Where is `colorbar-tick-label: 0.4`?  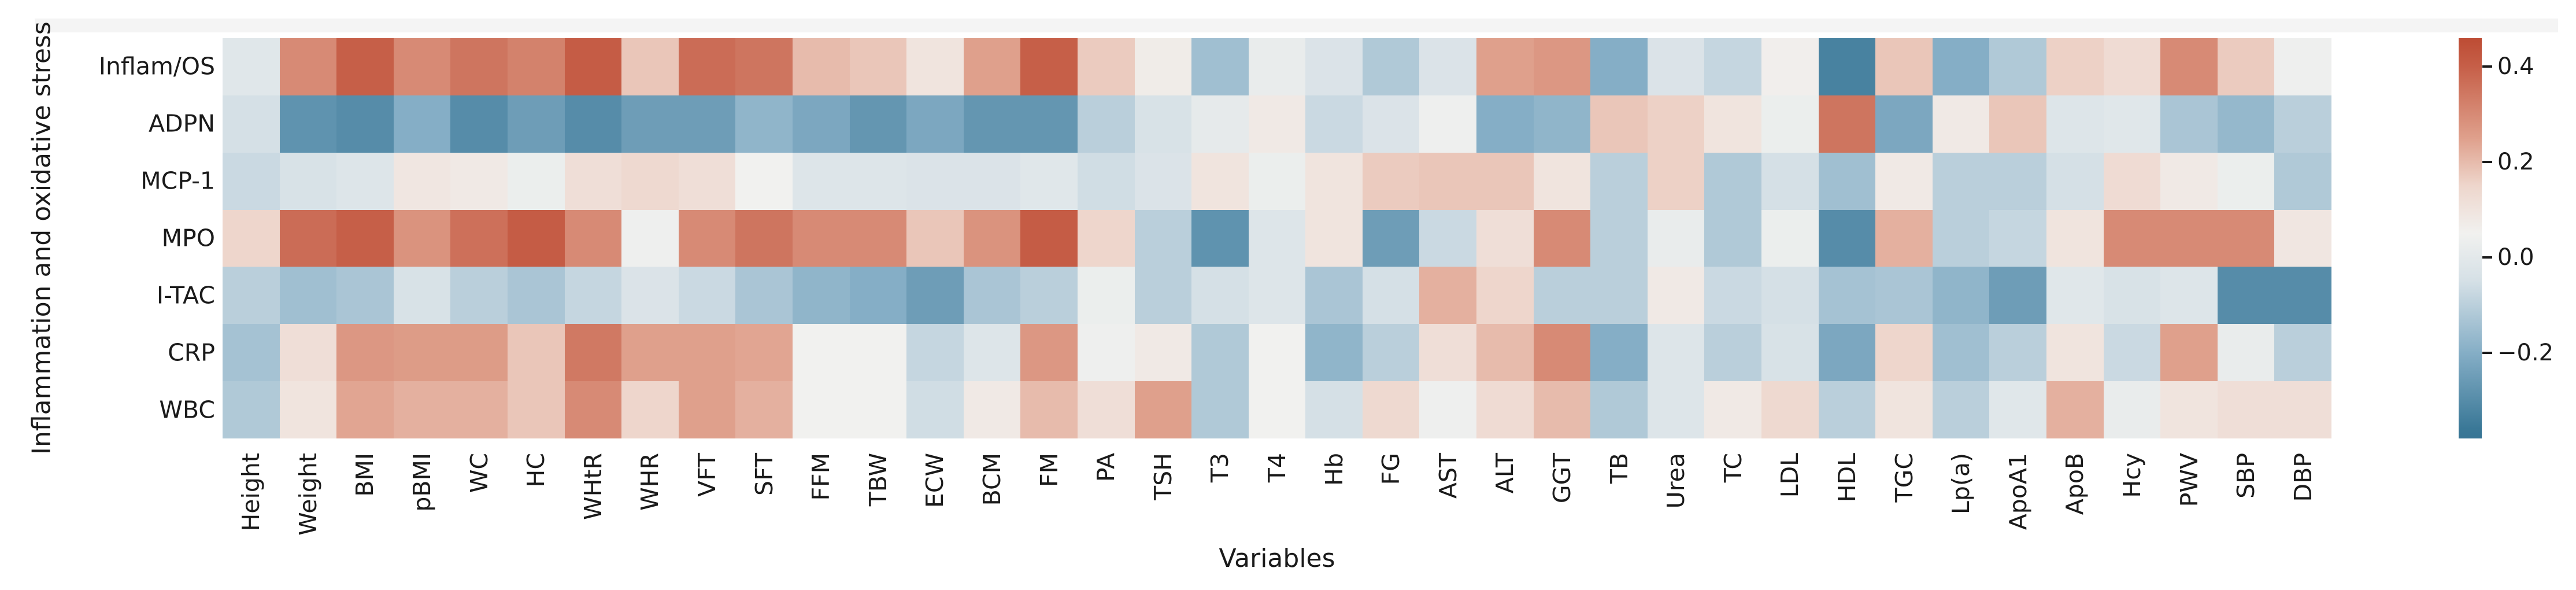 colorbar-tick-label: 0.4 is located at coordinates (2516, 66).